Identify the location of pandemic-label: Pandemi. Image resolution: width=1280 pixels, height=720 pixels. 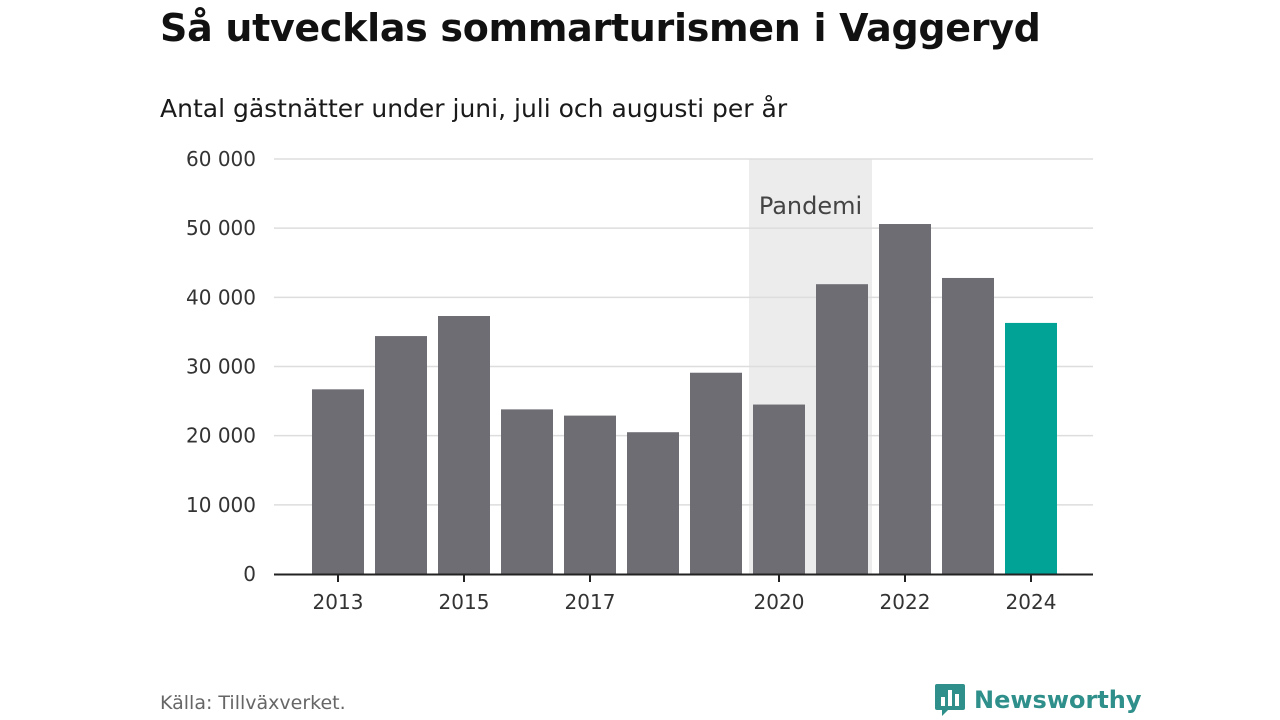
(810, 206).